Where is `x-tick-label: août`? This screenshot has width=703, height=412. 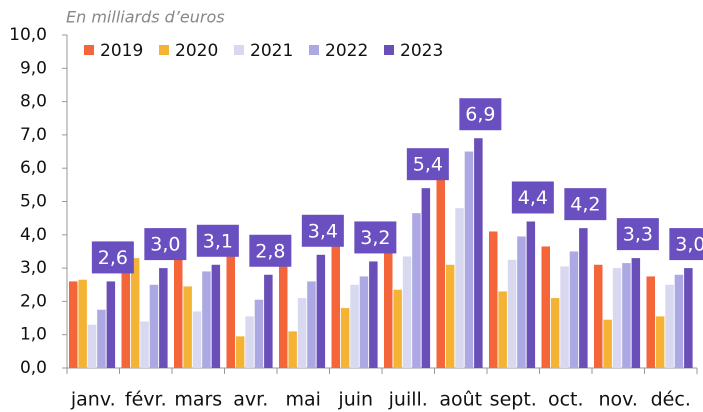
x-tick-label: août is located at coordinates (460, 400).